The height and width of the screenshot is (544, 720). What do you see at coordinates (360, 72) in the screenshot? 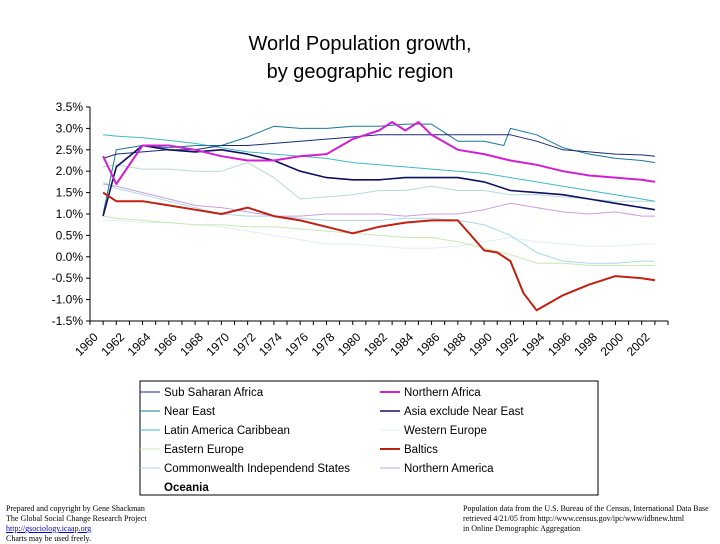
I see `chart-title-line-2: by geographic region` at bounding box center [360, 72].